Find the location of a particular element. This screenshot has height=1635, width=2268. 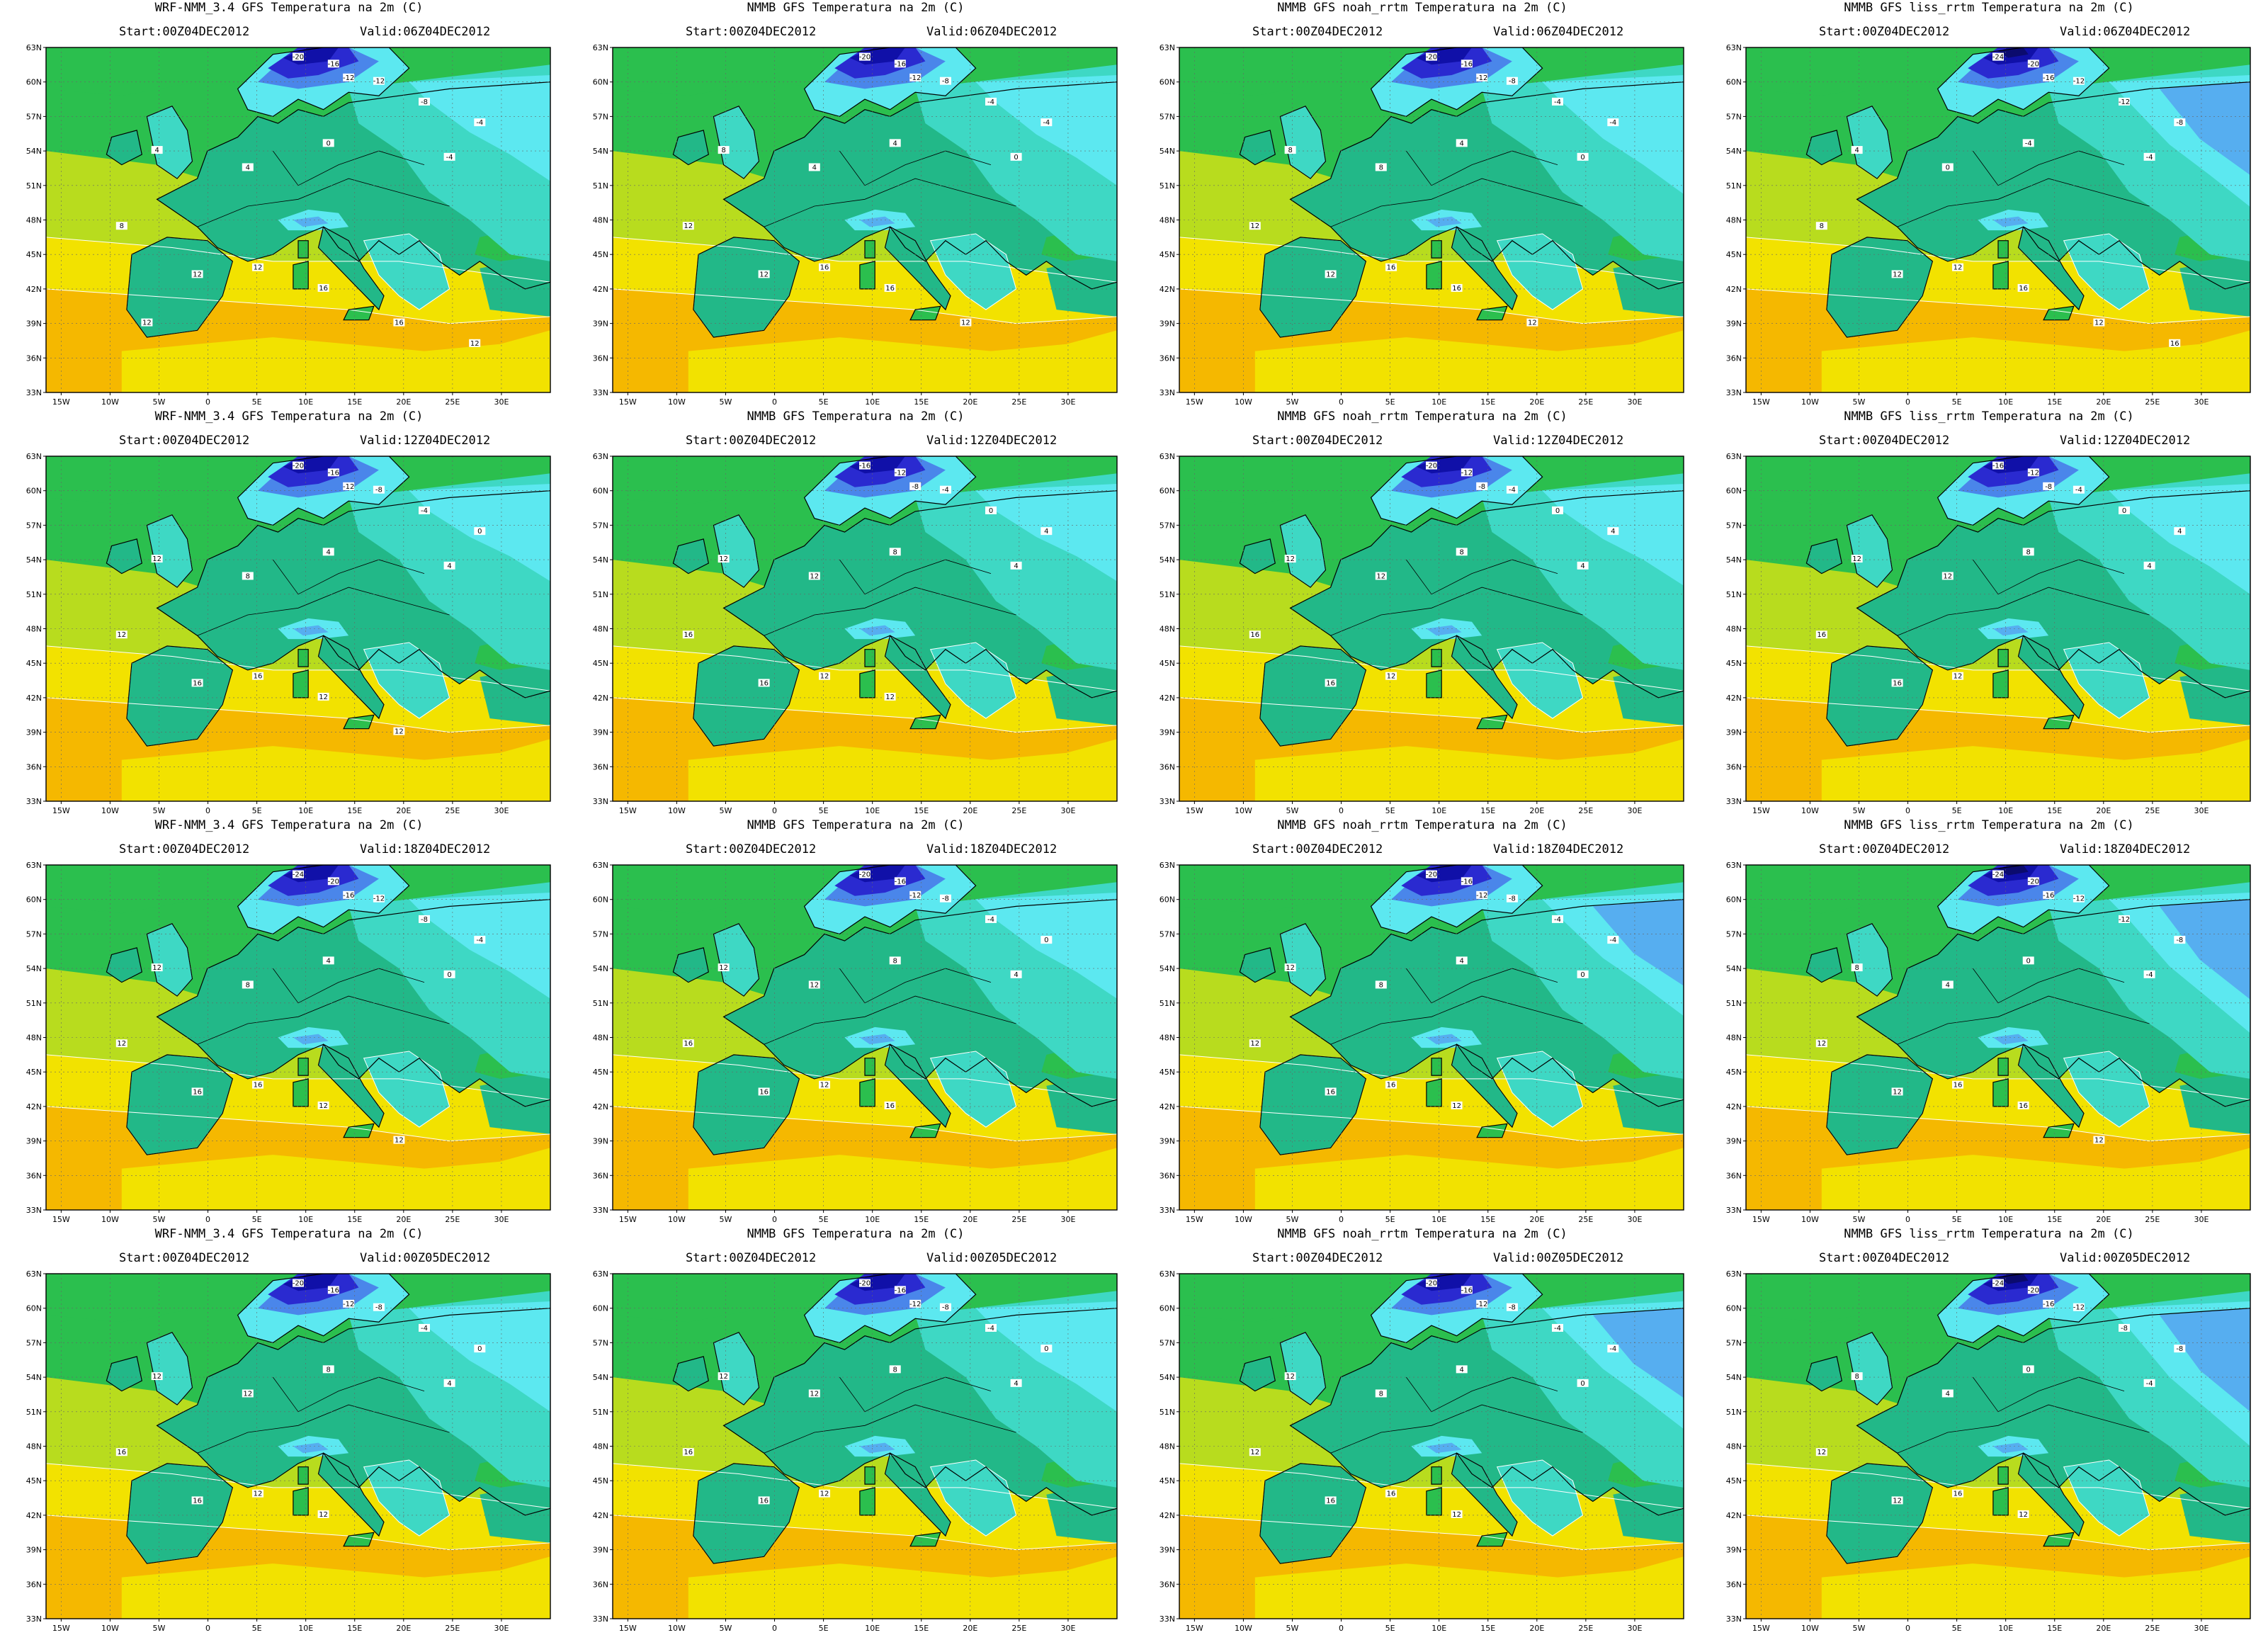

svg-text: -8 is located at coordinates (915, 487).